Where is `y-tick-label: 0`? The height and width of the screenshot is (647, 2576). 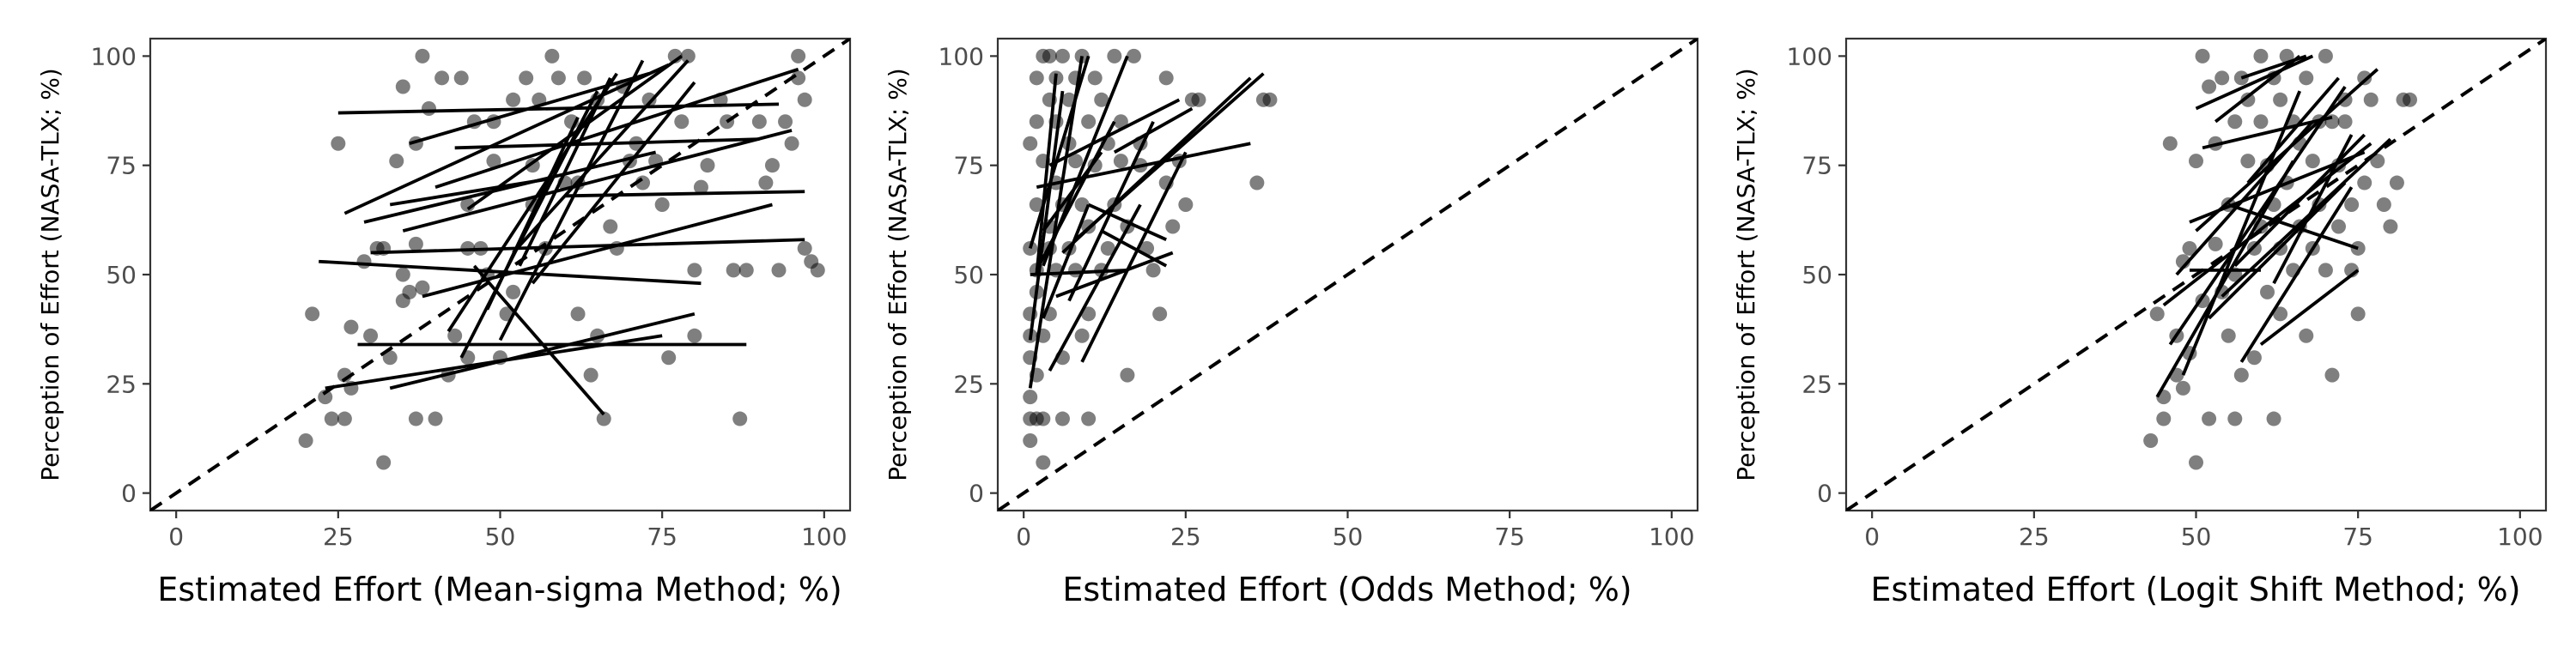
y-tick-label: 0 is located at coordinates (1824, 494).